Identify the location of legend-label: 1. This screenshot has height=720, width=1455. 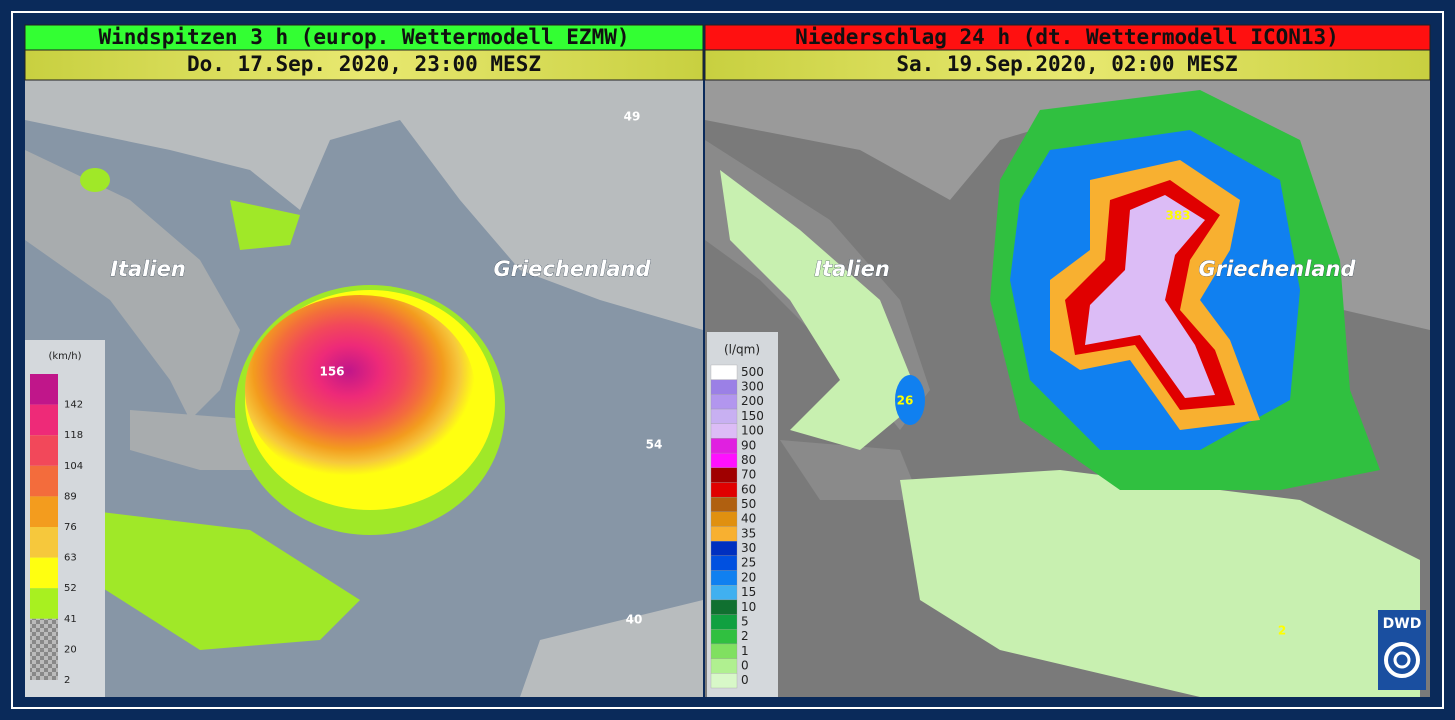
(745, 651).